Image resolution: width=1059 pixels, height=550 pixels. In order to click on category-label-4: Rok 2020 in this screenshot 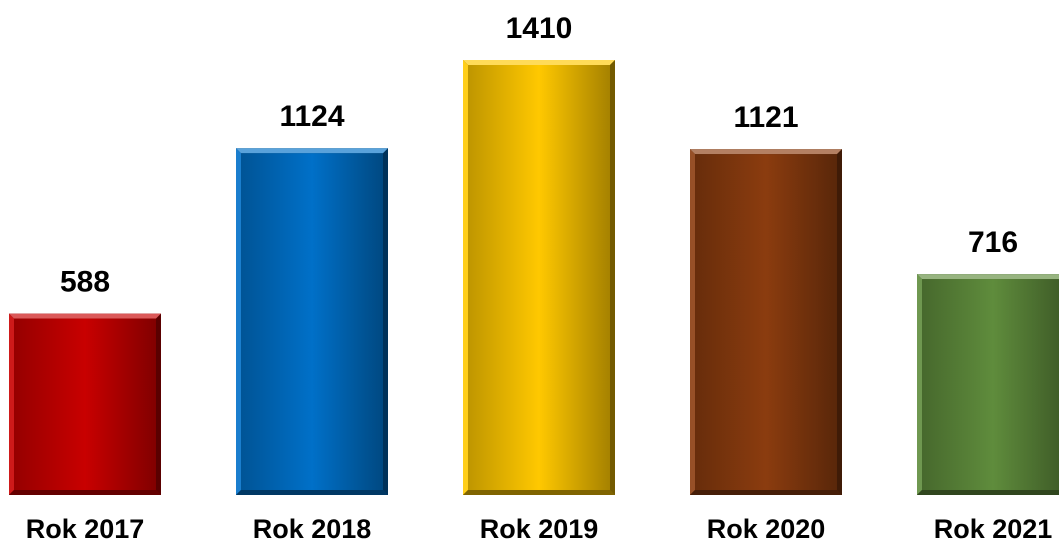, I will do `click(766, 529)`.